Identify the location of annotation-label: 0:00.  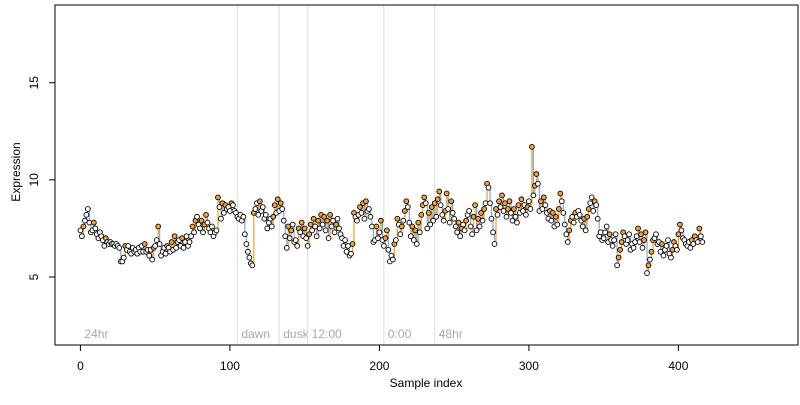
(400, 334).